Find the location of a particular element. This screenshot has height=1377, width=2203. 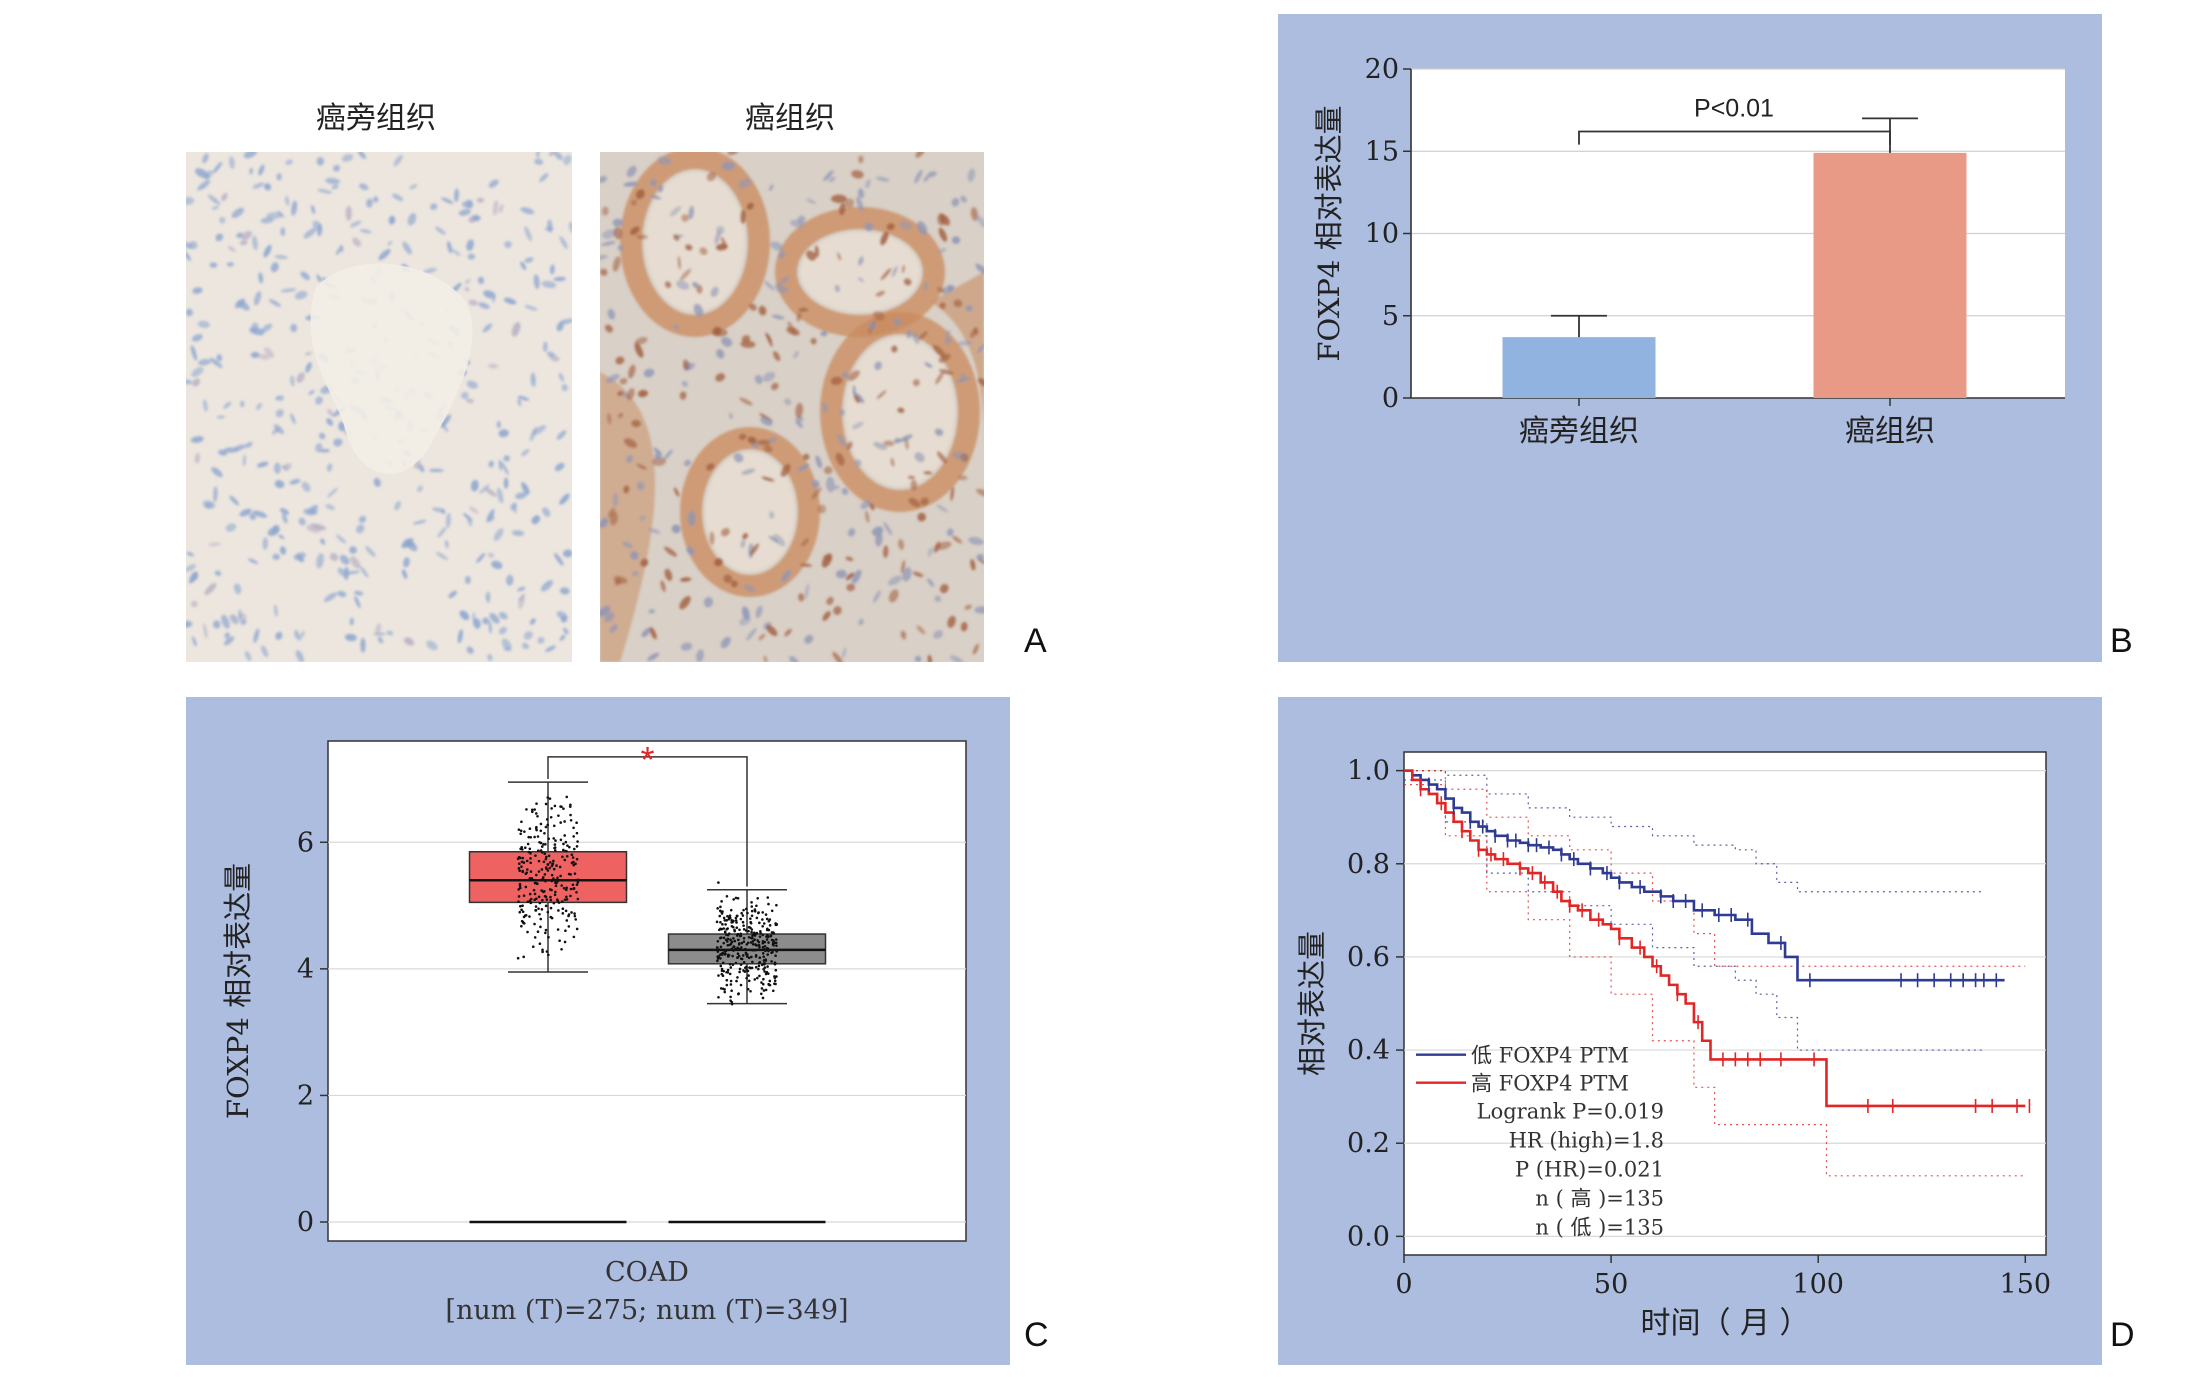

y-tick-label: 0.8 is located at coordinates (1368, 864).